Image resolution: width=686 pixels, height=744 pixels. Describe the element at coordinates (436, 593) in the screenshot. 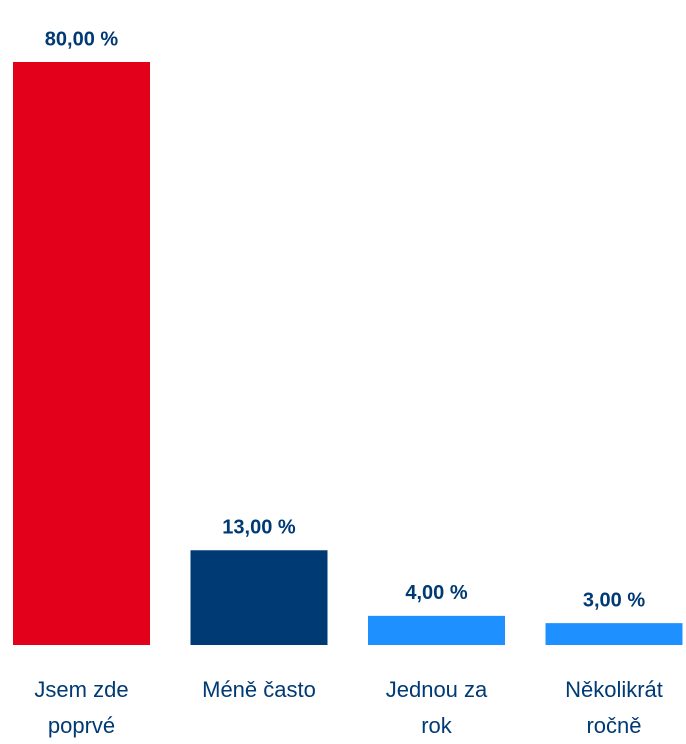

I see `value-label: 4,00 %` at that location.